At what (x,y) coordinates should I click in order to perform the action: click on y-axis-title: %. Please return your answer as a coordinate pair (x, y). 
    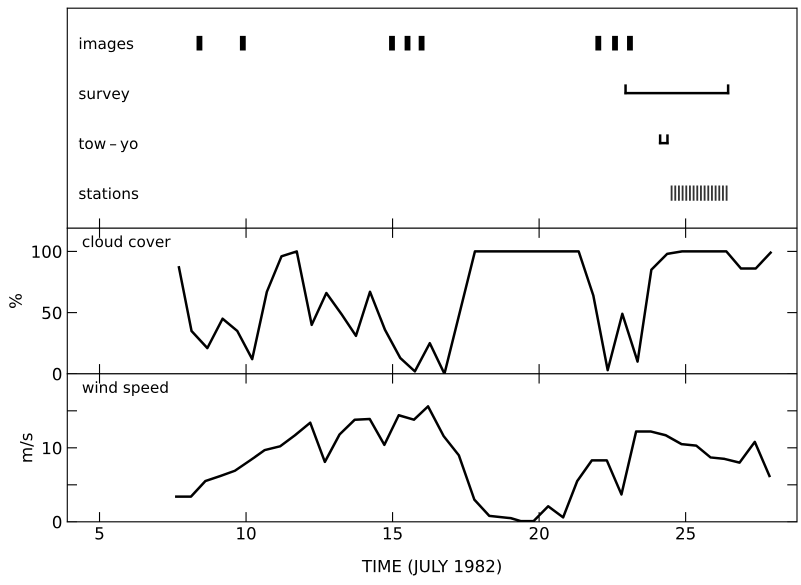
    Looking at the image, I should click on (15, 301).